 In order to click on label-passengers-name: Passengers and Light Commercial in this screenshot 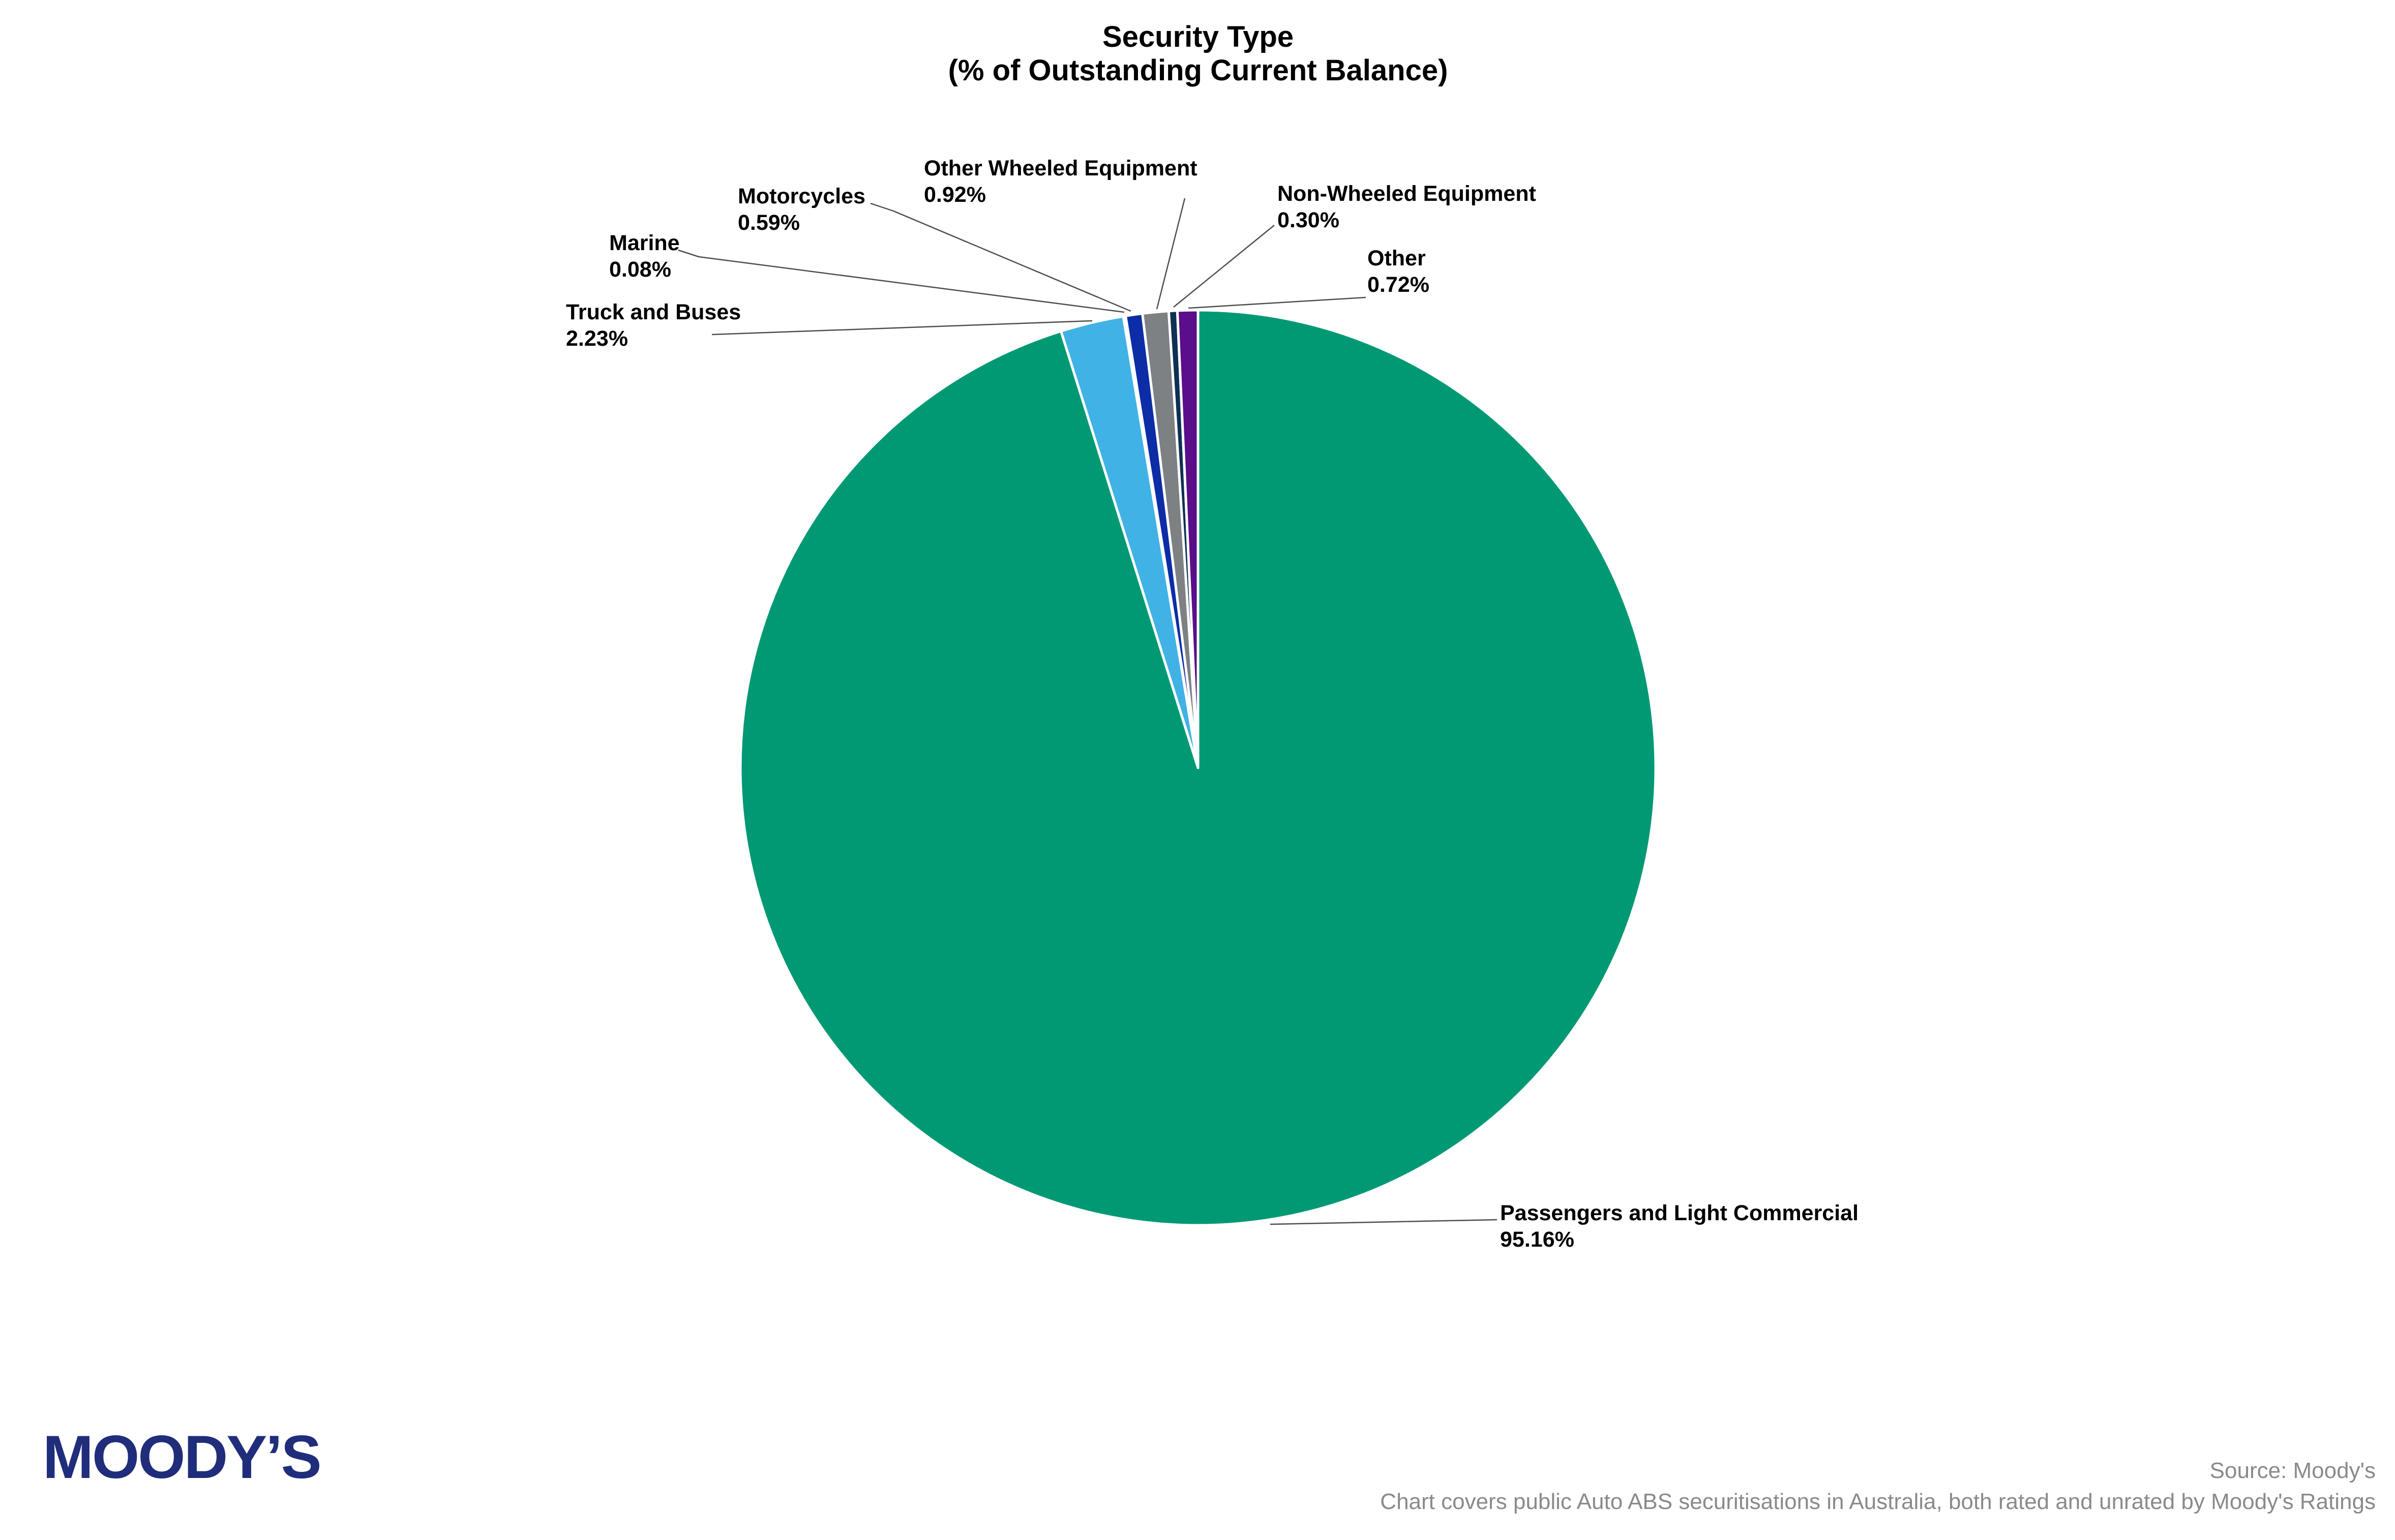, I will do `click(1679, 1213)`.